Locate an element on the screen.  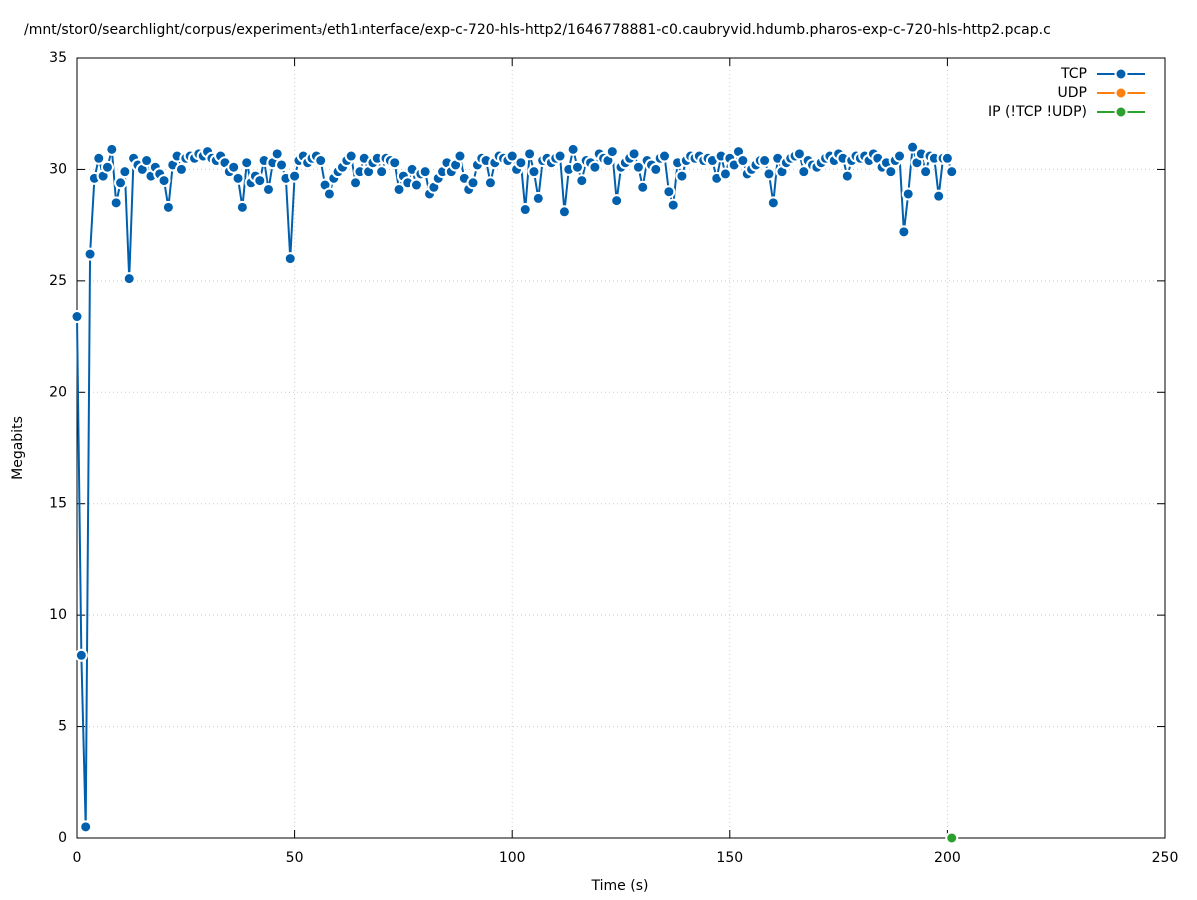
y-tick-label: 20 is located at coordinates (58, 392).